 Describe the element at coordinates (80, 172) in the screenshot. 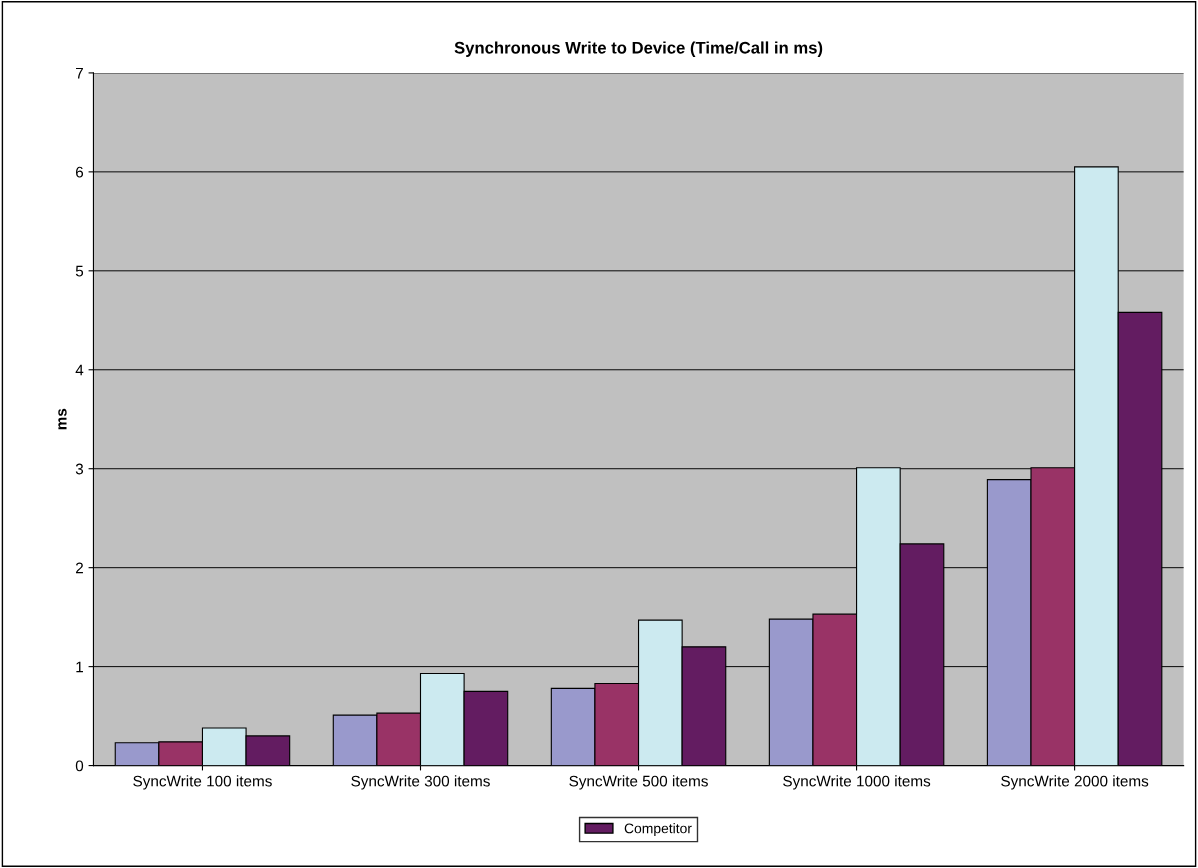

I see `y-tick-label: 6` at that location.